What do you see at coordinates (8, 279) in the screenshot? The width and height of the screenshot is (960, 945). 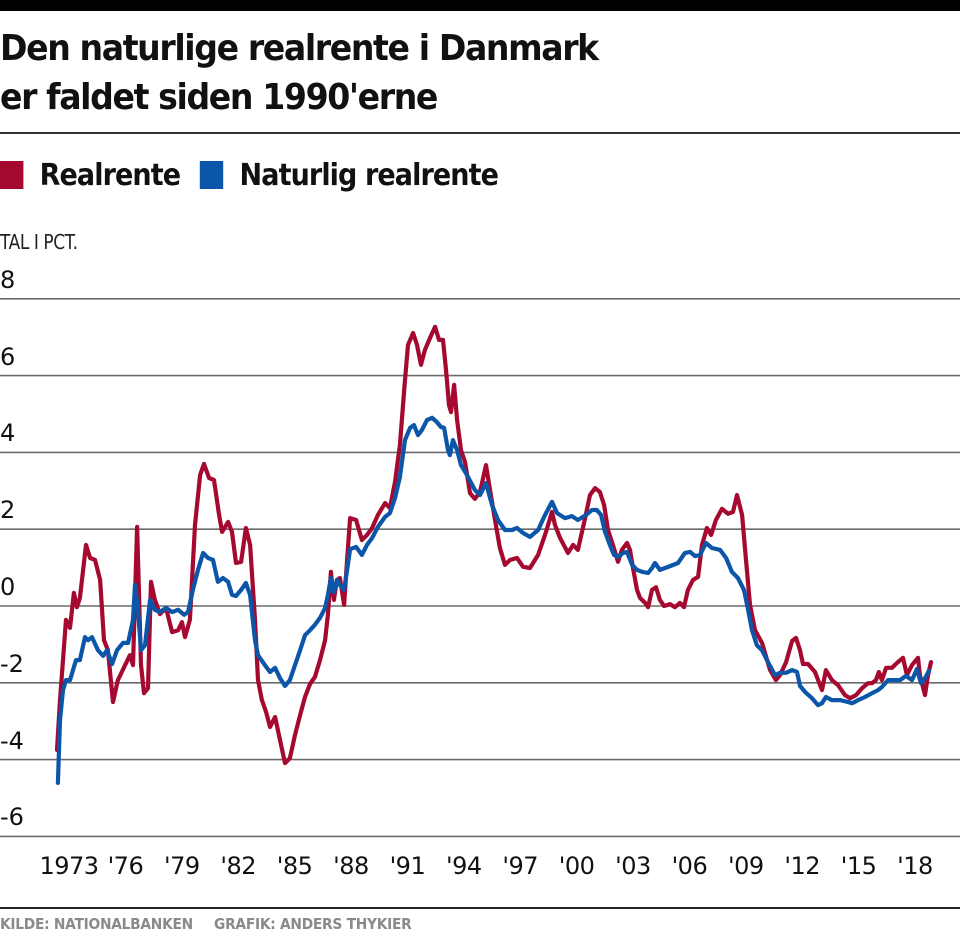 I see `y-tick-label: 8` at bounding box center [8, 279].